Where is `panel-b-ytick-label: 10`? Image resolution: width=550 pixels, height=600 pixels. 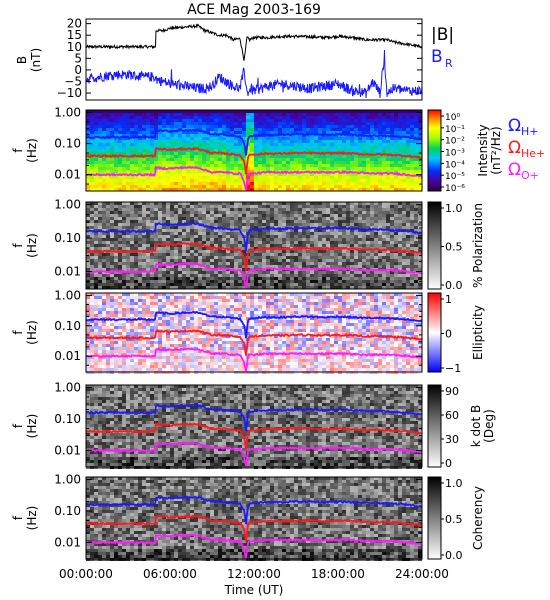 panel-b-ytick-label: 10 is located at coordinates (74, 47).